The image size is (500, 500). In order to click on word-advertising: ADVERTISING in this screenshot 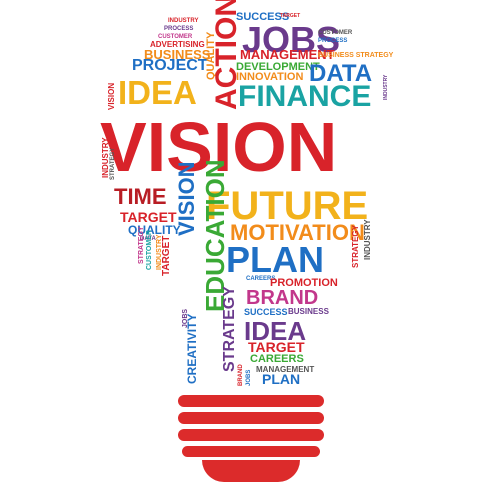, I will do `click(177, 44)`.